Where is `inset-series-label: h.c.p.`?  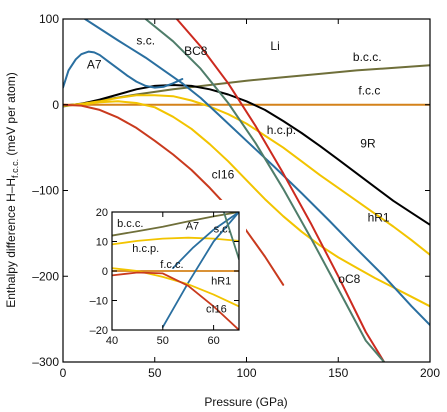 inset-series-label: h.c.p. is located at coordinates (145, 249).